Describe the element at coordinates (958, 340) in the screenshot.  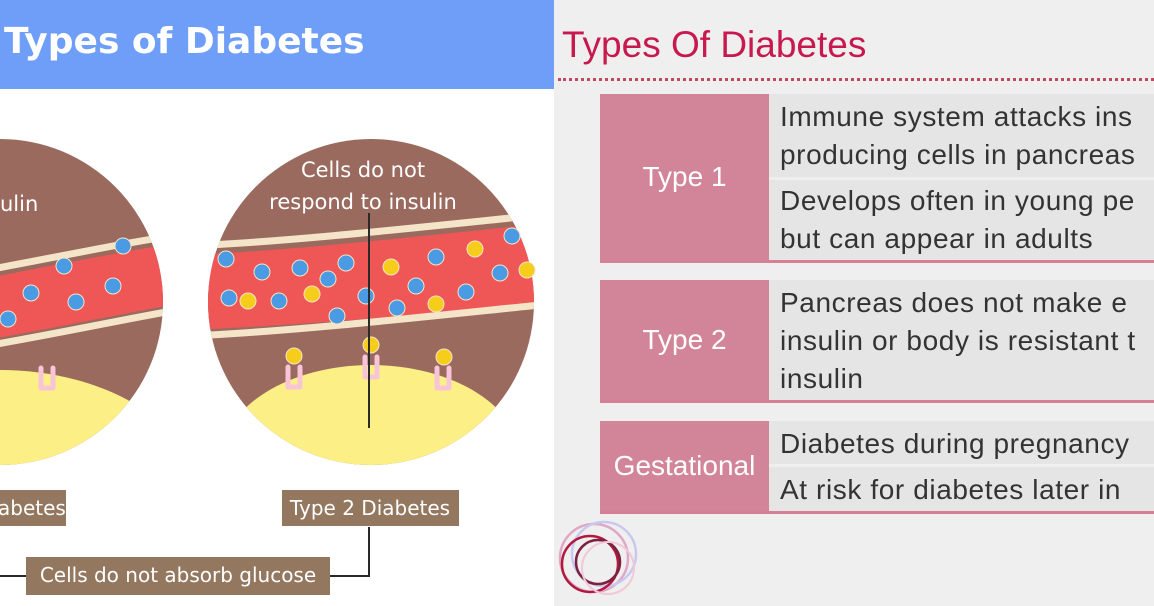
I see `desc-line: insulin or body is resistant t` at that location.